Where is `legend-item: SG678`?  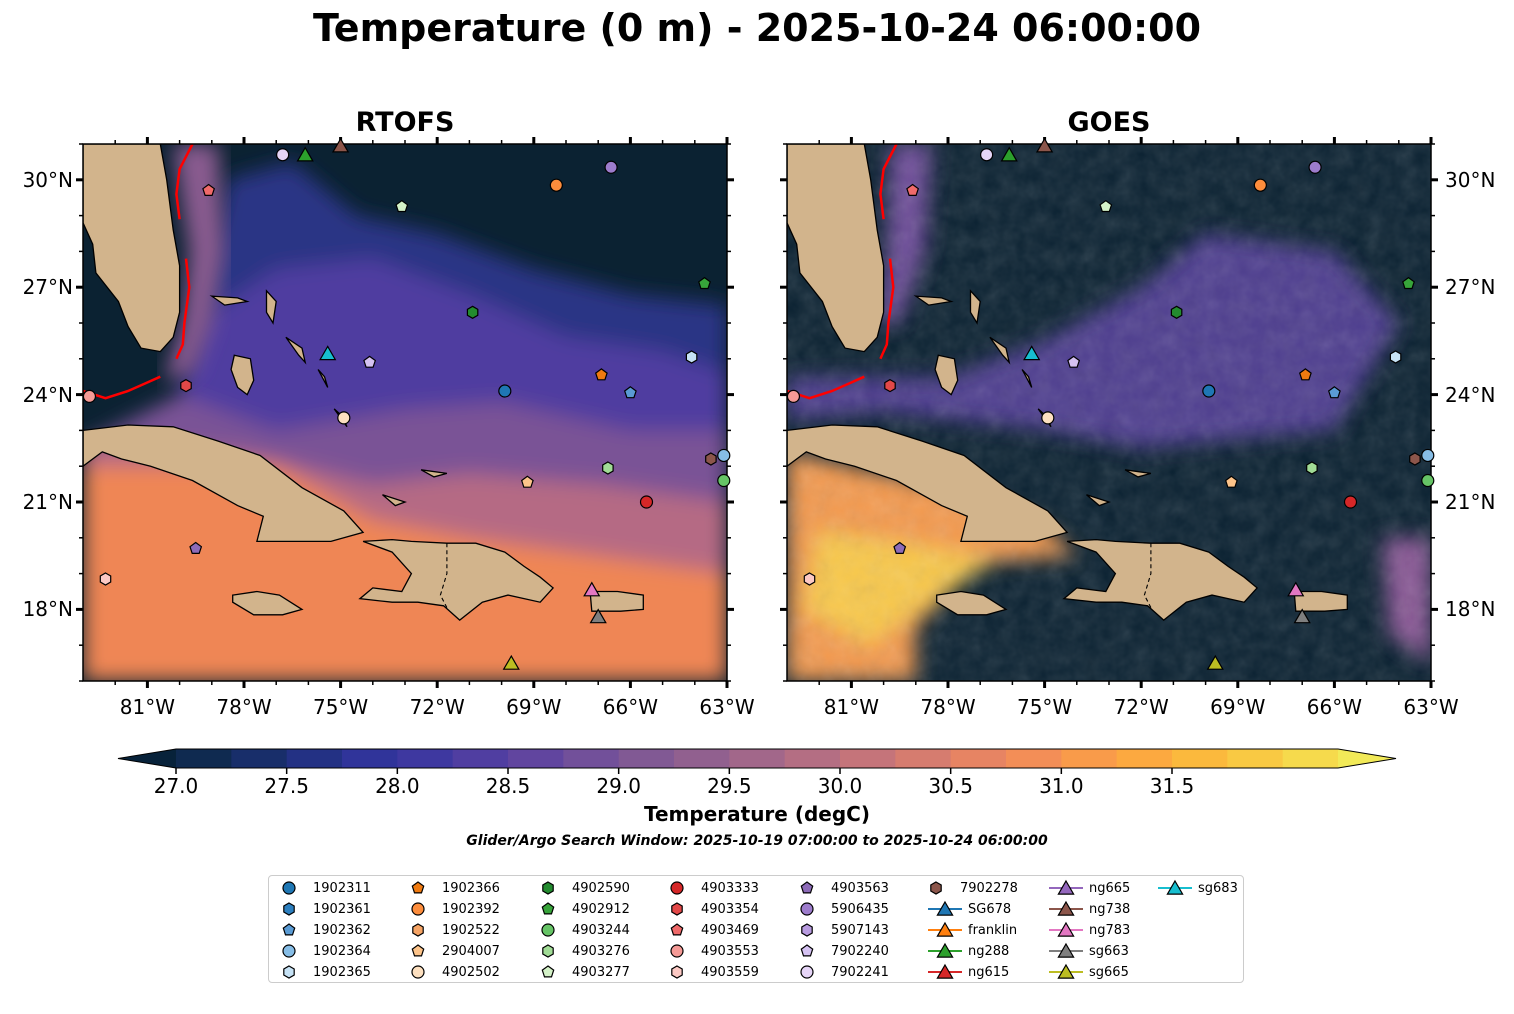 legend-item: SG678 is located at coordinates (969, 909).